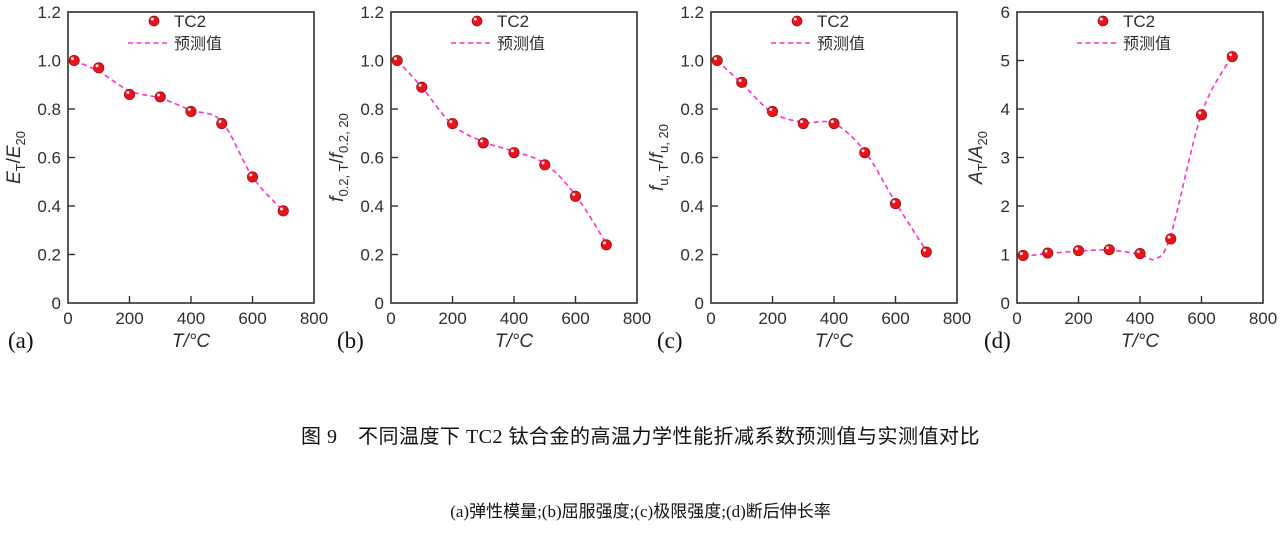  What do you see at coordinates (16, 157) in the screenshot?
I see `y-axis-title: ET/E20` at bounding box center [16, 157].